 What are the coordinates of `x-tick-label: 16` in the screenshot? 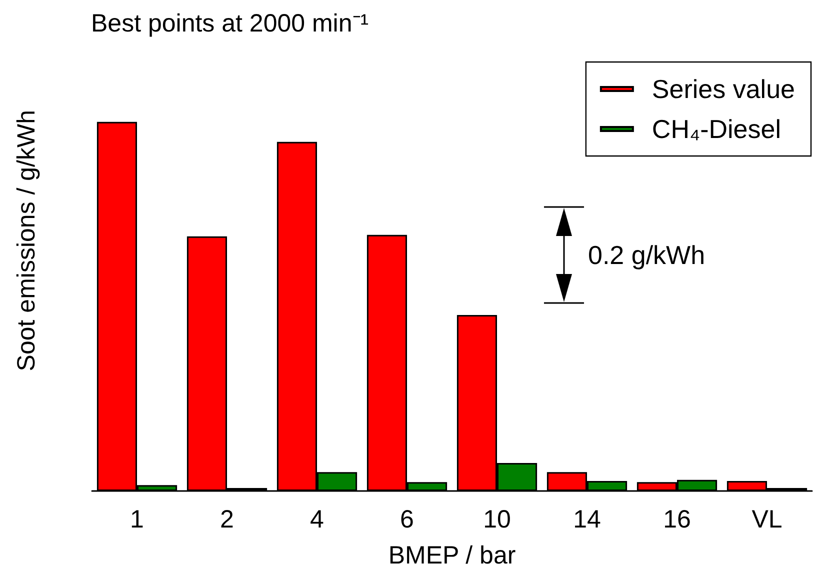 It's located at (677, 520).